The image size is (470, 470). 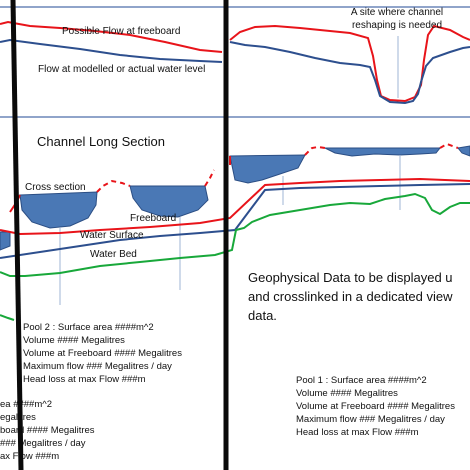 I want to click on flow-at-water-level-line-right, so click(x=349, y=73).